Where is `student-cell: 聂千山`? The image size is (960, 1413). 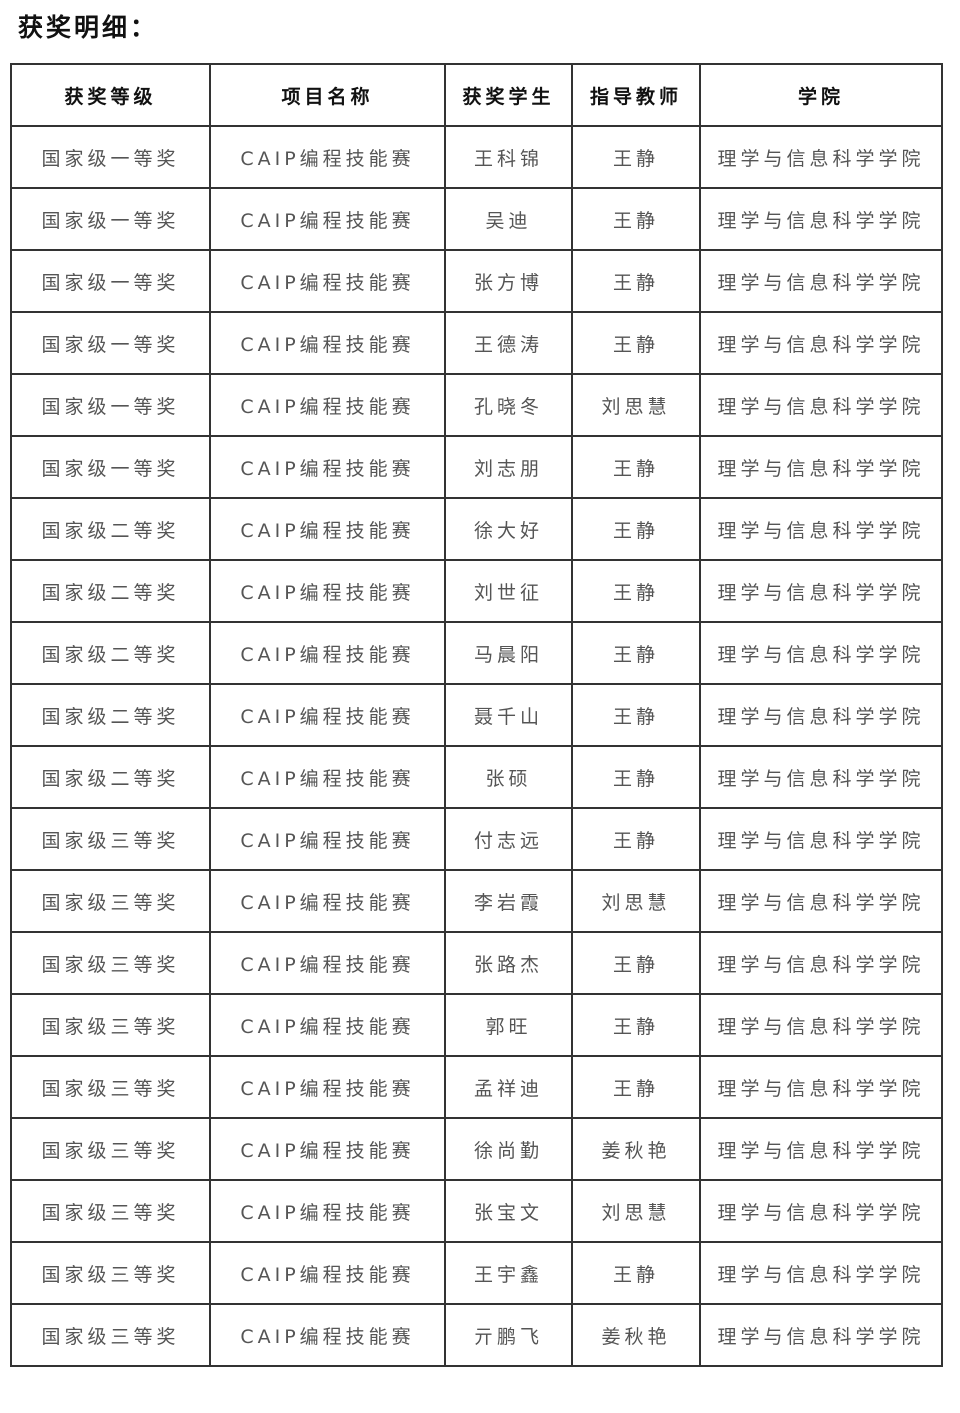
student-cell: 聂千山 is located at coordinates (508, 715).